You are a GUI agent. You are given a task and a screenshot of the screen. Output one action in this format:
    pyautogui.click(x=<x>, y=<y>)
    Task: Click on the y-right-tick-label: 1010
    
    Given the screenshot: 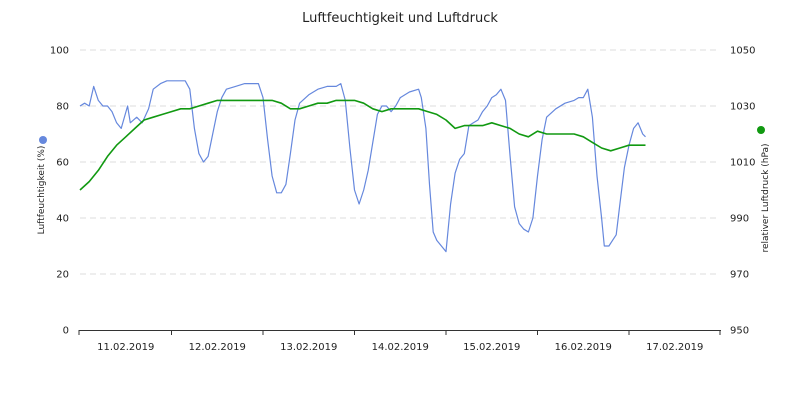 What is the action you would take?
    pyautogui.click(x=742, y=163)
    